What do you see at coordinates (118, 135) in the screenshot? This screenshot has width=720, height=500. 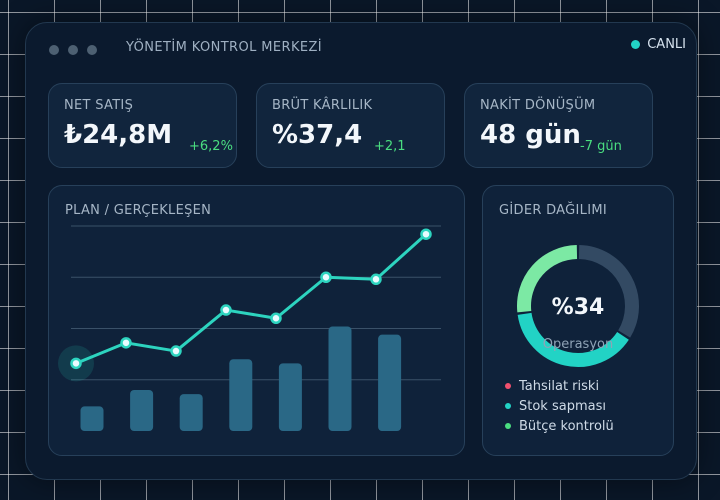 I see `kpi-value: ₺24,8M` at bounding box center [118, 135].